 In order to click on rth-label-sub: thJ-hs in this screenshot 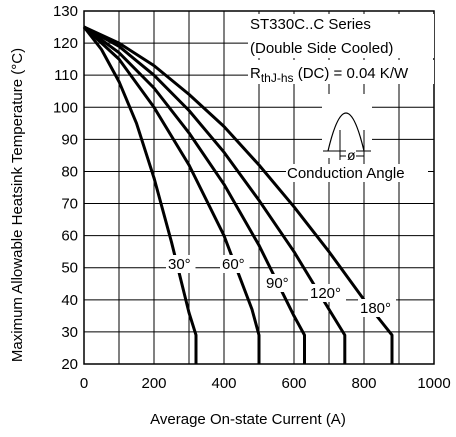, I will do `click(277, 78)`.